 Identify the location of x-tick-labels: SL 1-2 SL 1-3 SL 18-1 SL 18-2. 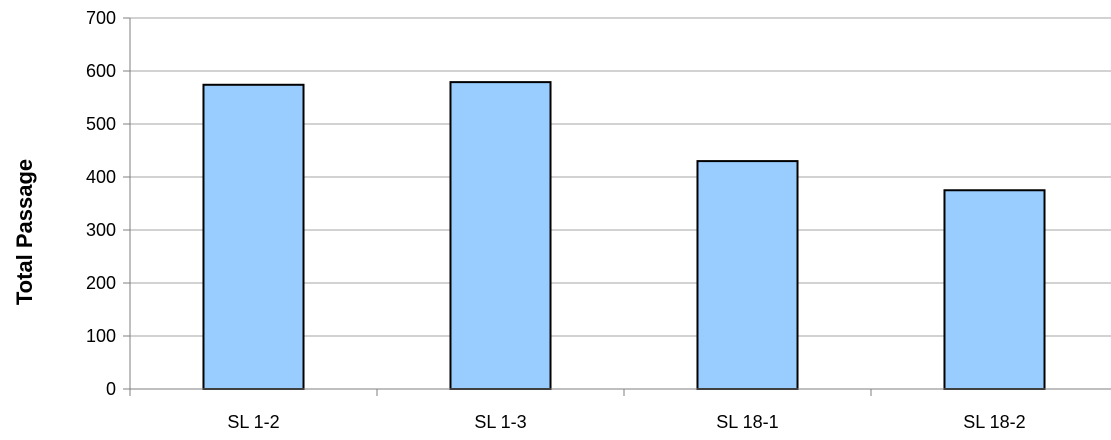
(626, 422).